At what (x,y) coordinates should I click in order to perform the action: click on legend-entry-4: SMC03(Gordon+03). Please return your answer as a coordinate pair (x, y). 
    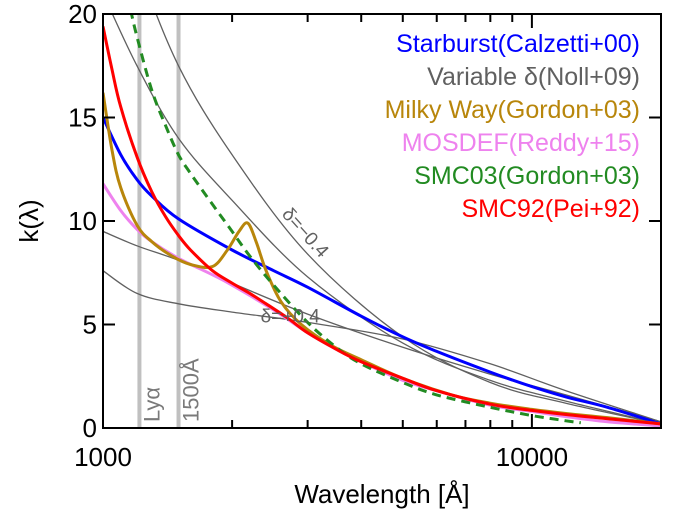
    Looking at the image, I should click on (527, 176).